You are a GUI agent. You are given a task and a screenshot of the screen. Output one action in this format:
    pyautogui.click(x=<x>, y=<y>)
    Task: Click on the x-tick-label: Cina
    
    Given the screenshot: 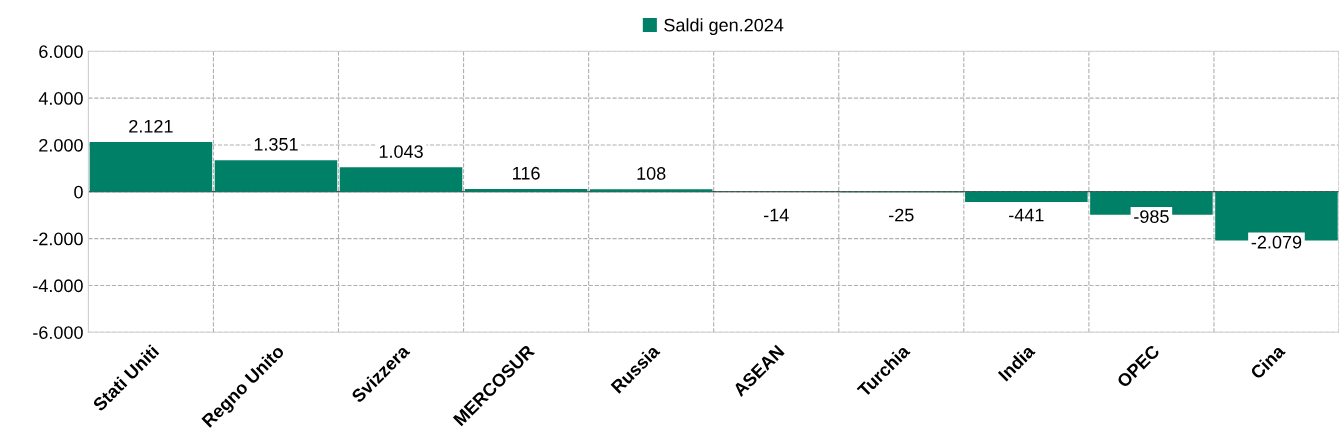 What is the action you would take?
    pyautogui.click(x=1267, y=361)
    